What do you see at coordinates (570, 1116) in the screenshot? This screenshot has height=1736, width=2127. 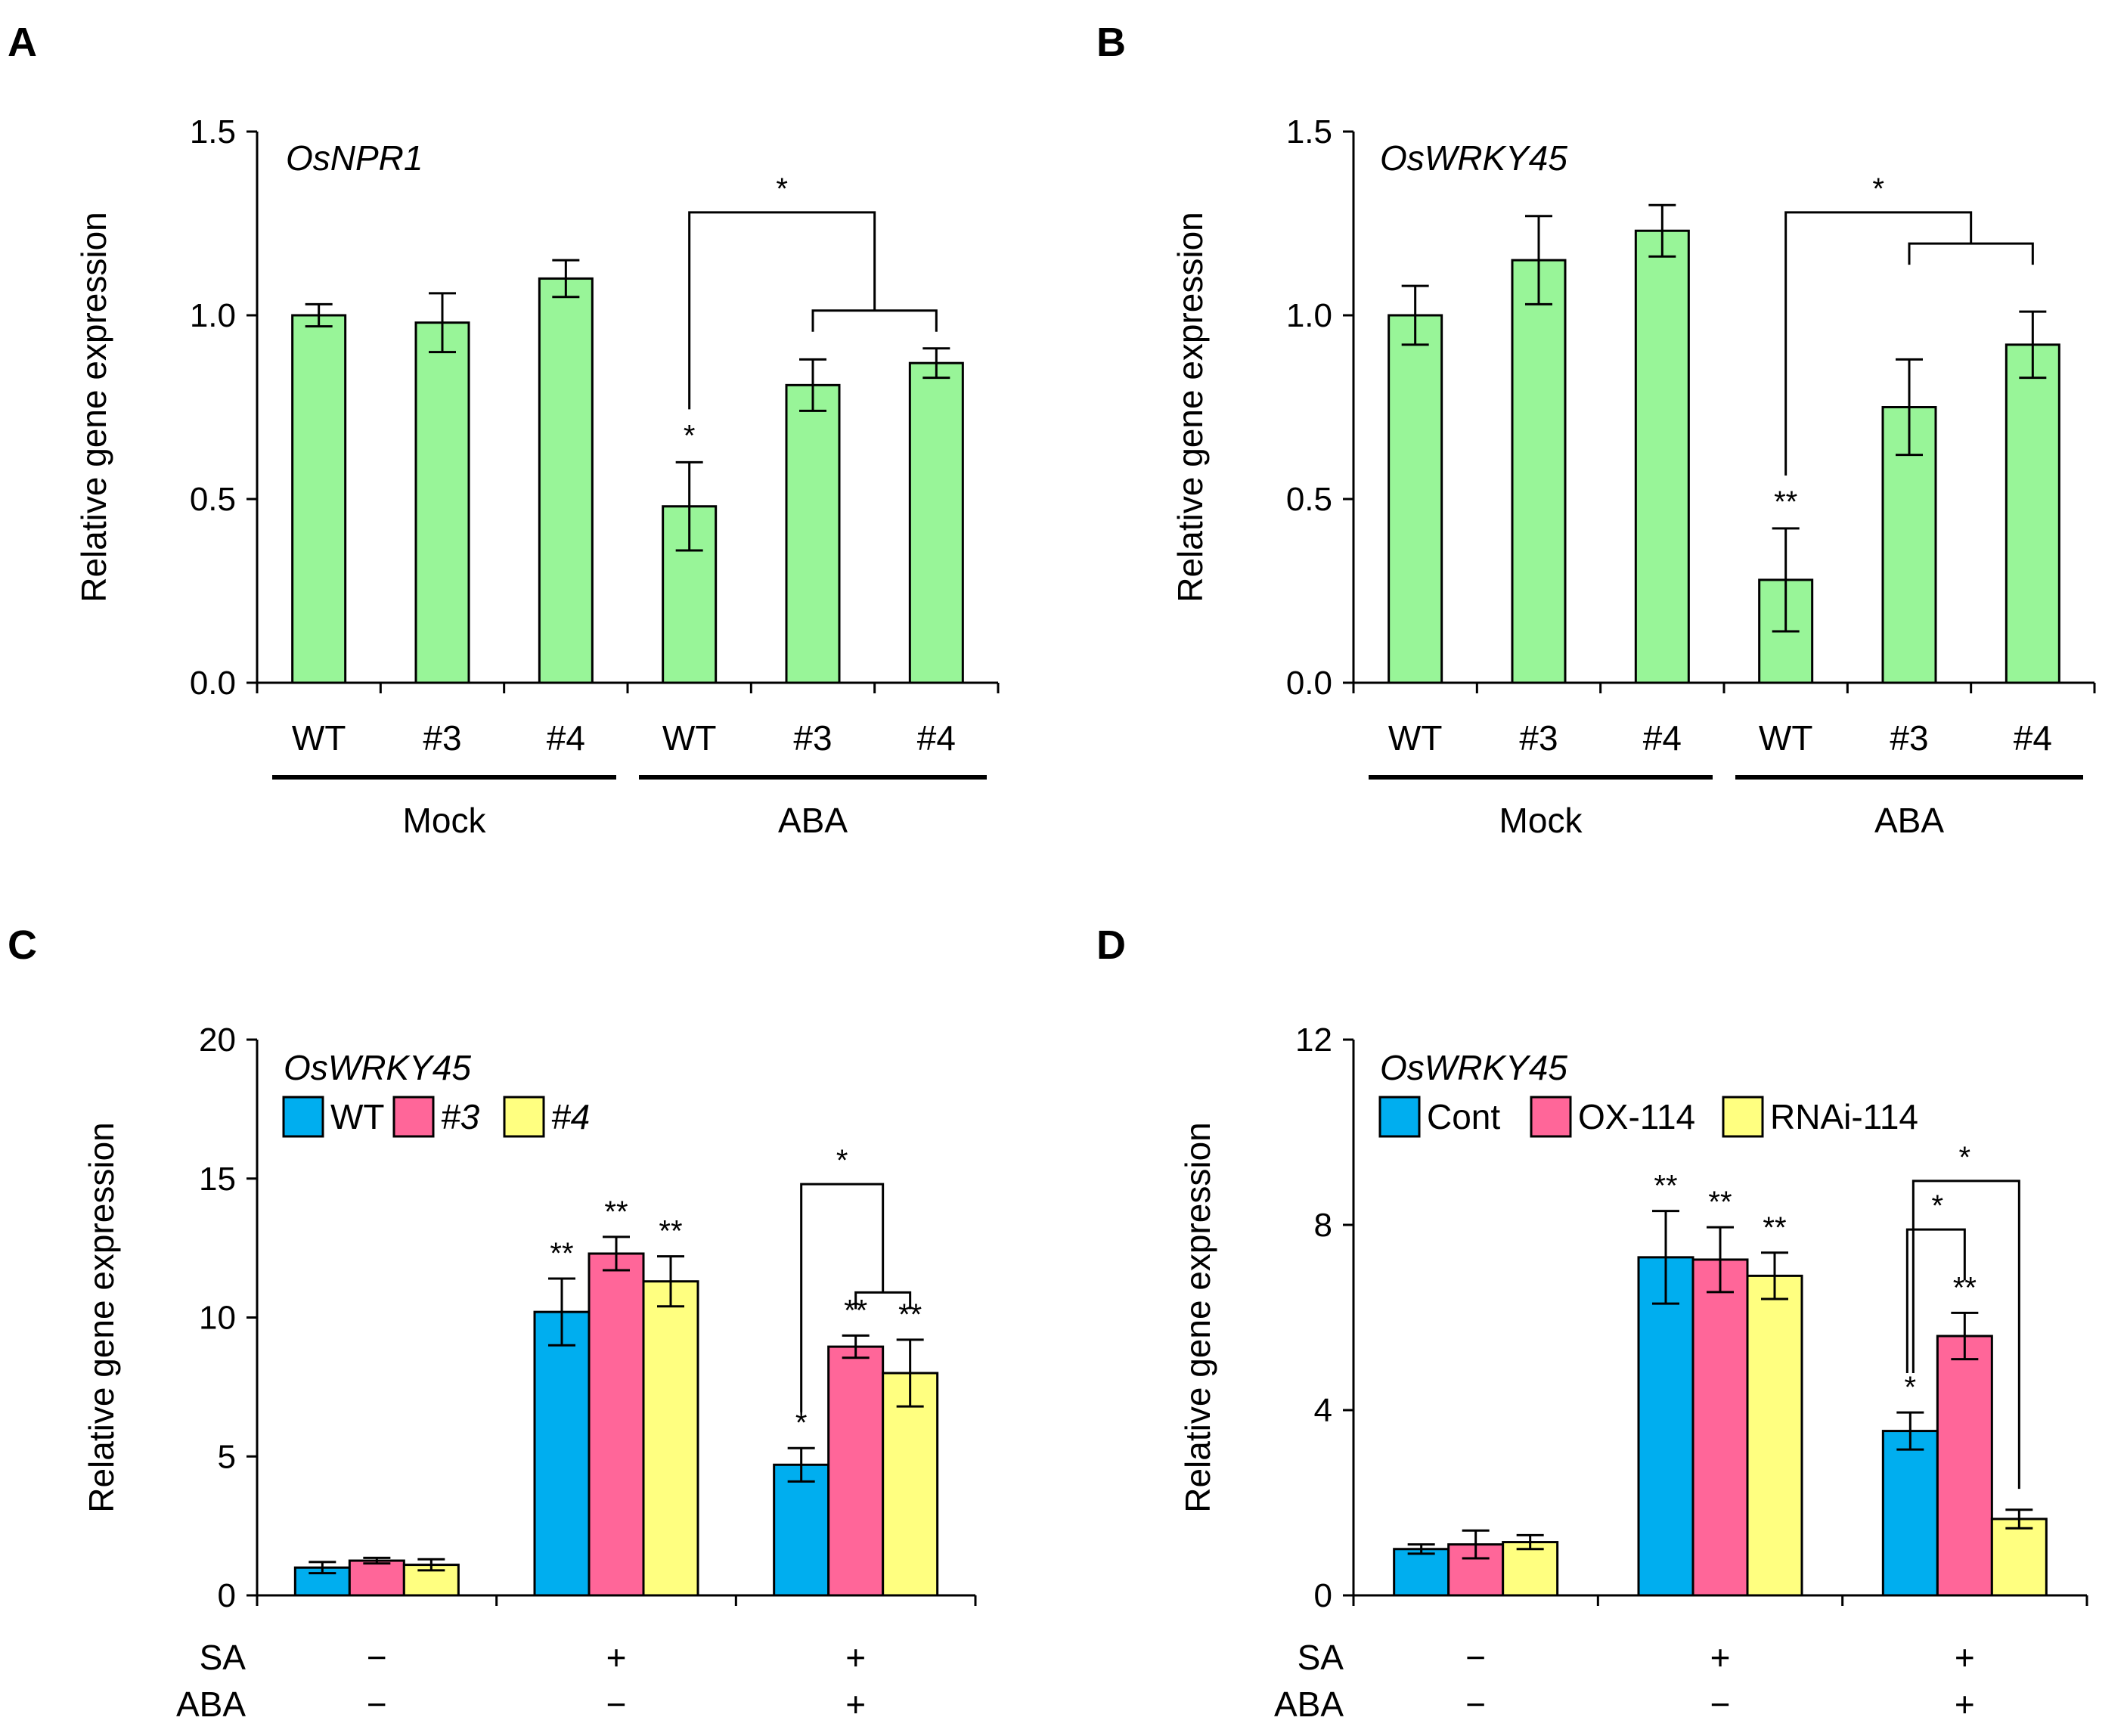 I see `legend-label: #4` at bounding box center [570, 1116].